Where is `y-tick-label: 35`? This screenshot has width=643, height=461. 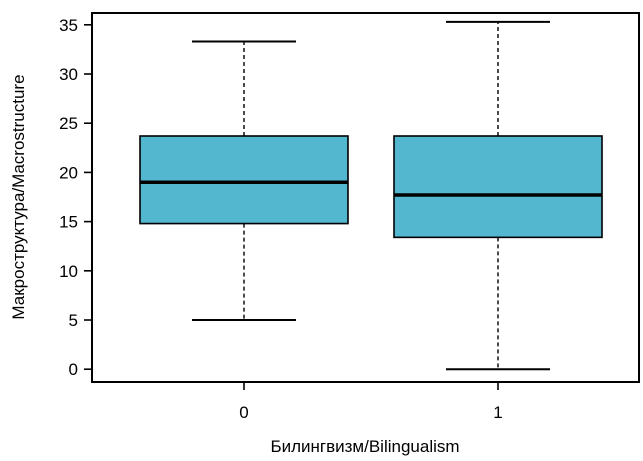 y-tick-label: 35 is located at coordinates (68, 25).